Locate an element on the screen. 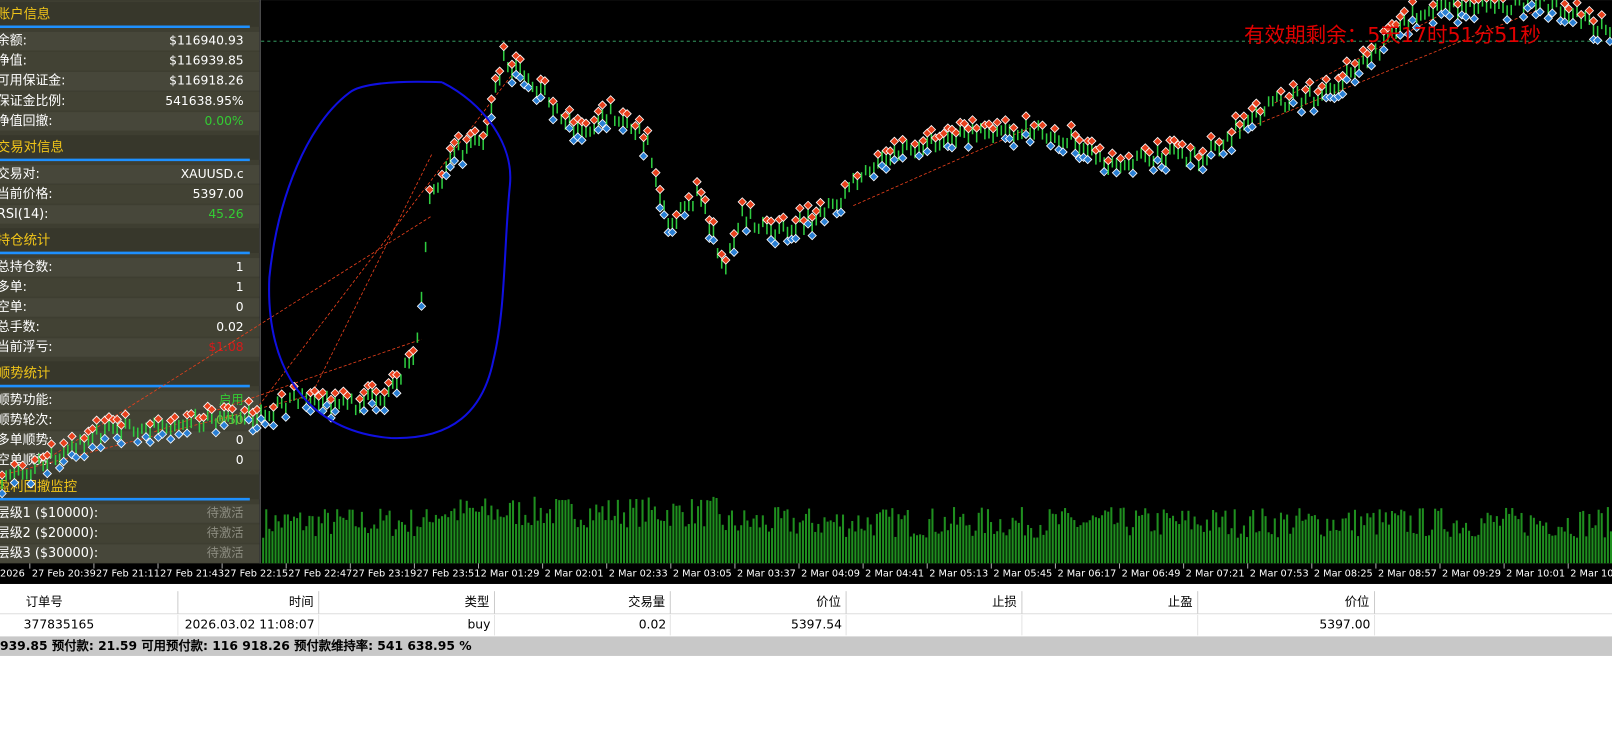  section-title: 盈利回撤监控 is located at coordinates (38, 487).